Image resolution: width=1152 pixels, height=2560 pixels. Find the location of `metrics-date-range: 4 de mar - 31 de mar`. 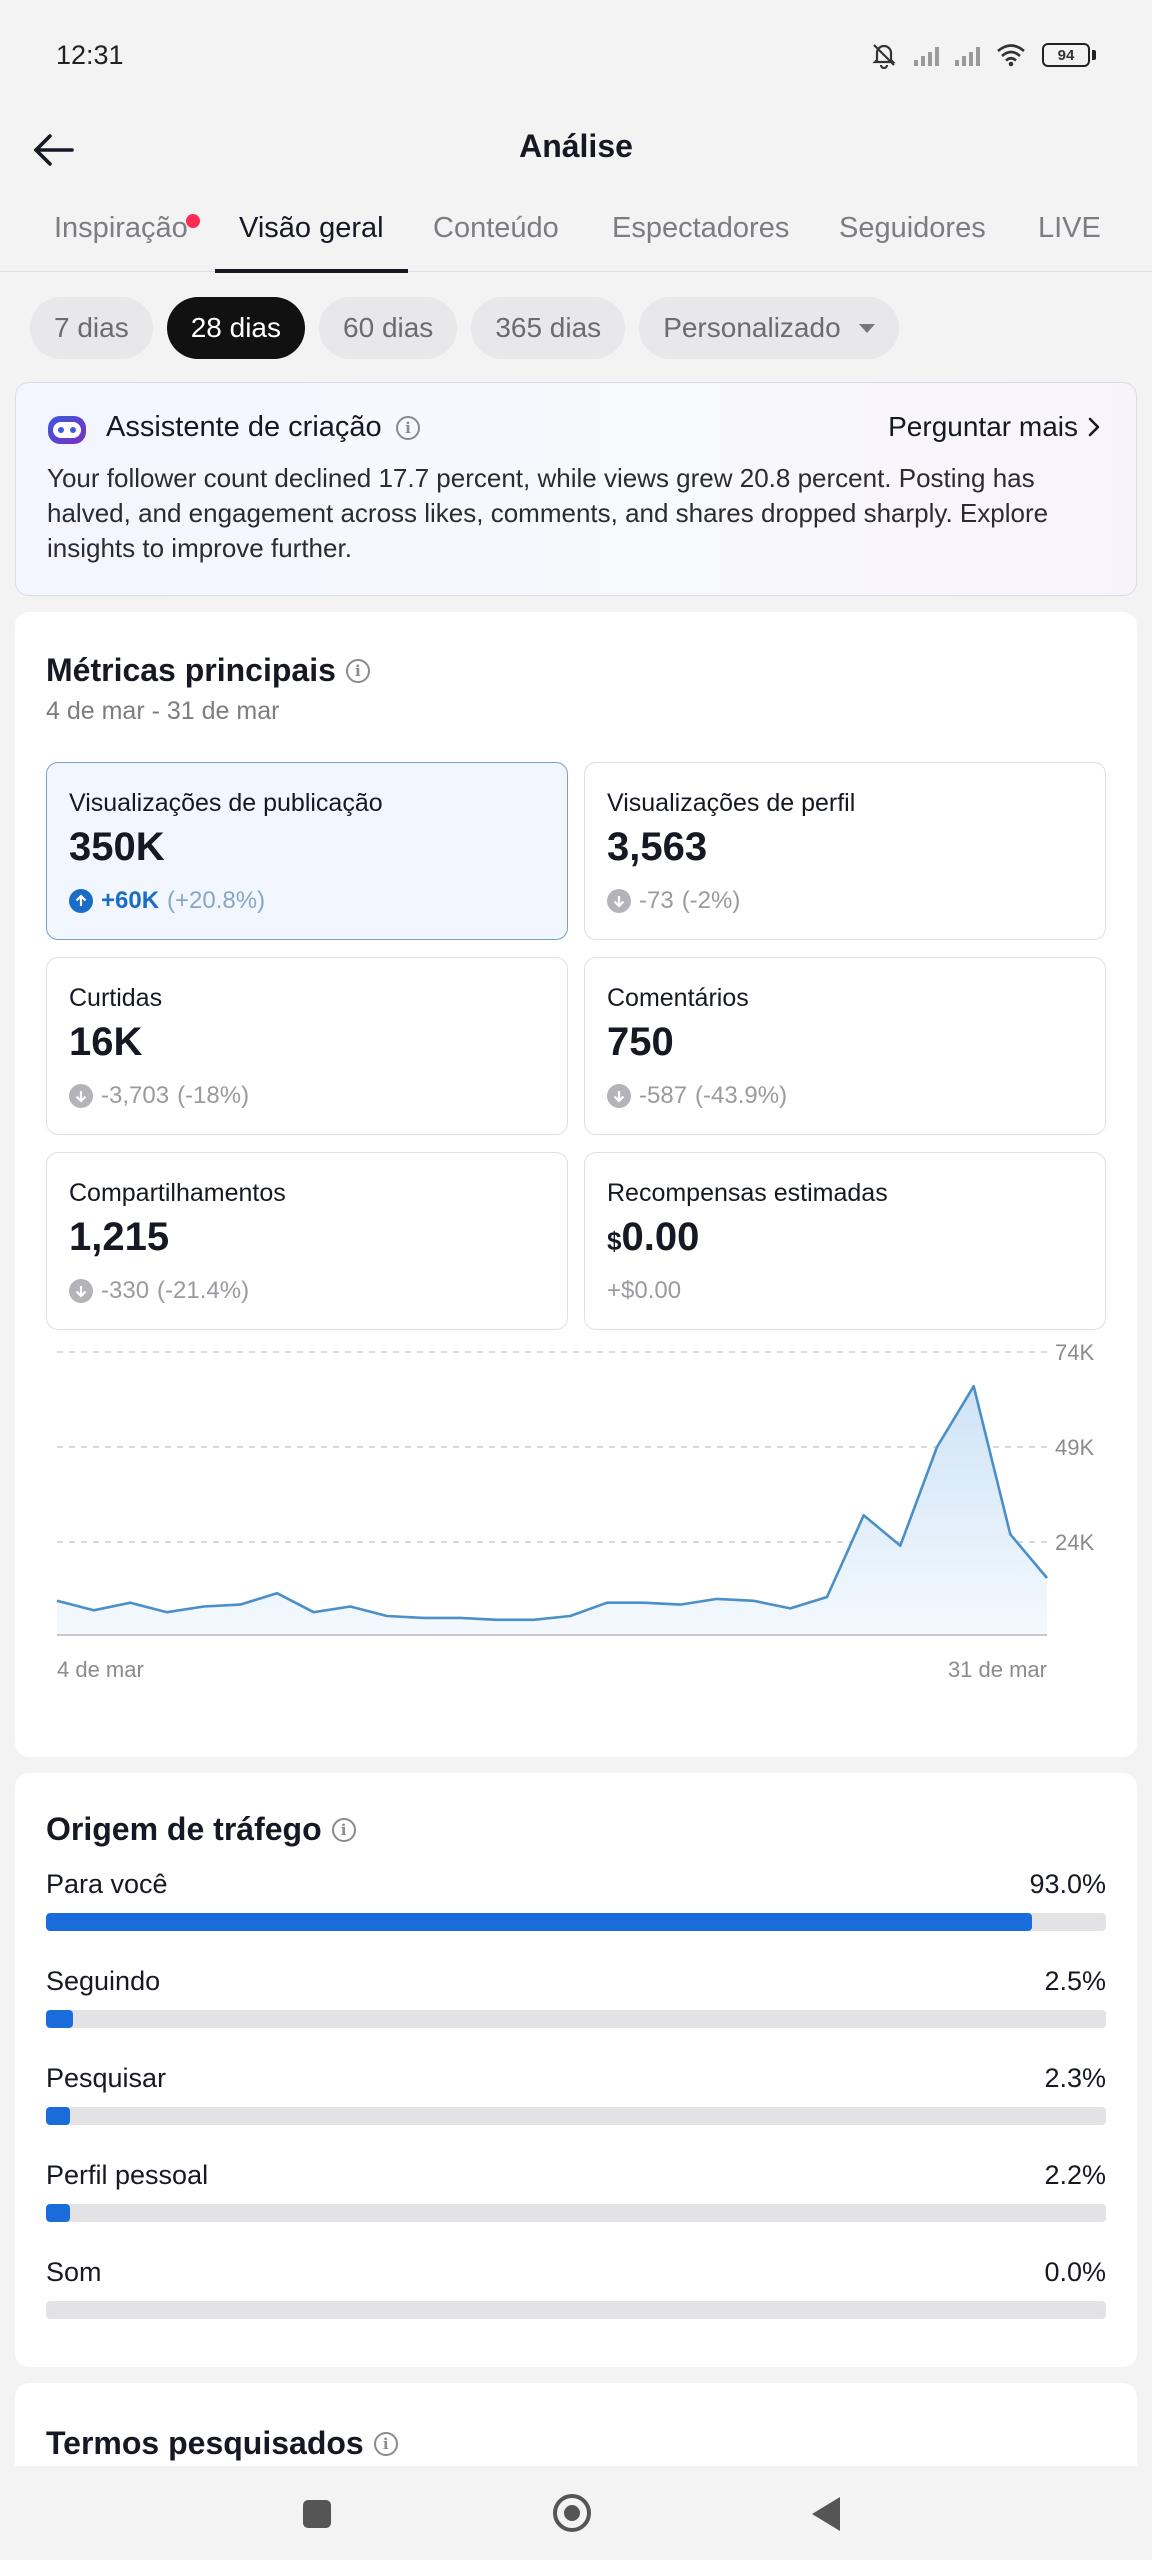

metrics-date-range: 4 de mar - 31 de mar is located at coordinates (163, 711).